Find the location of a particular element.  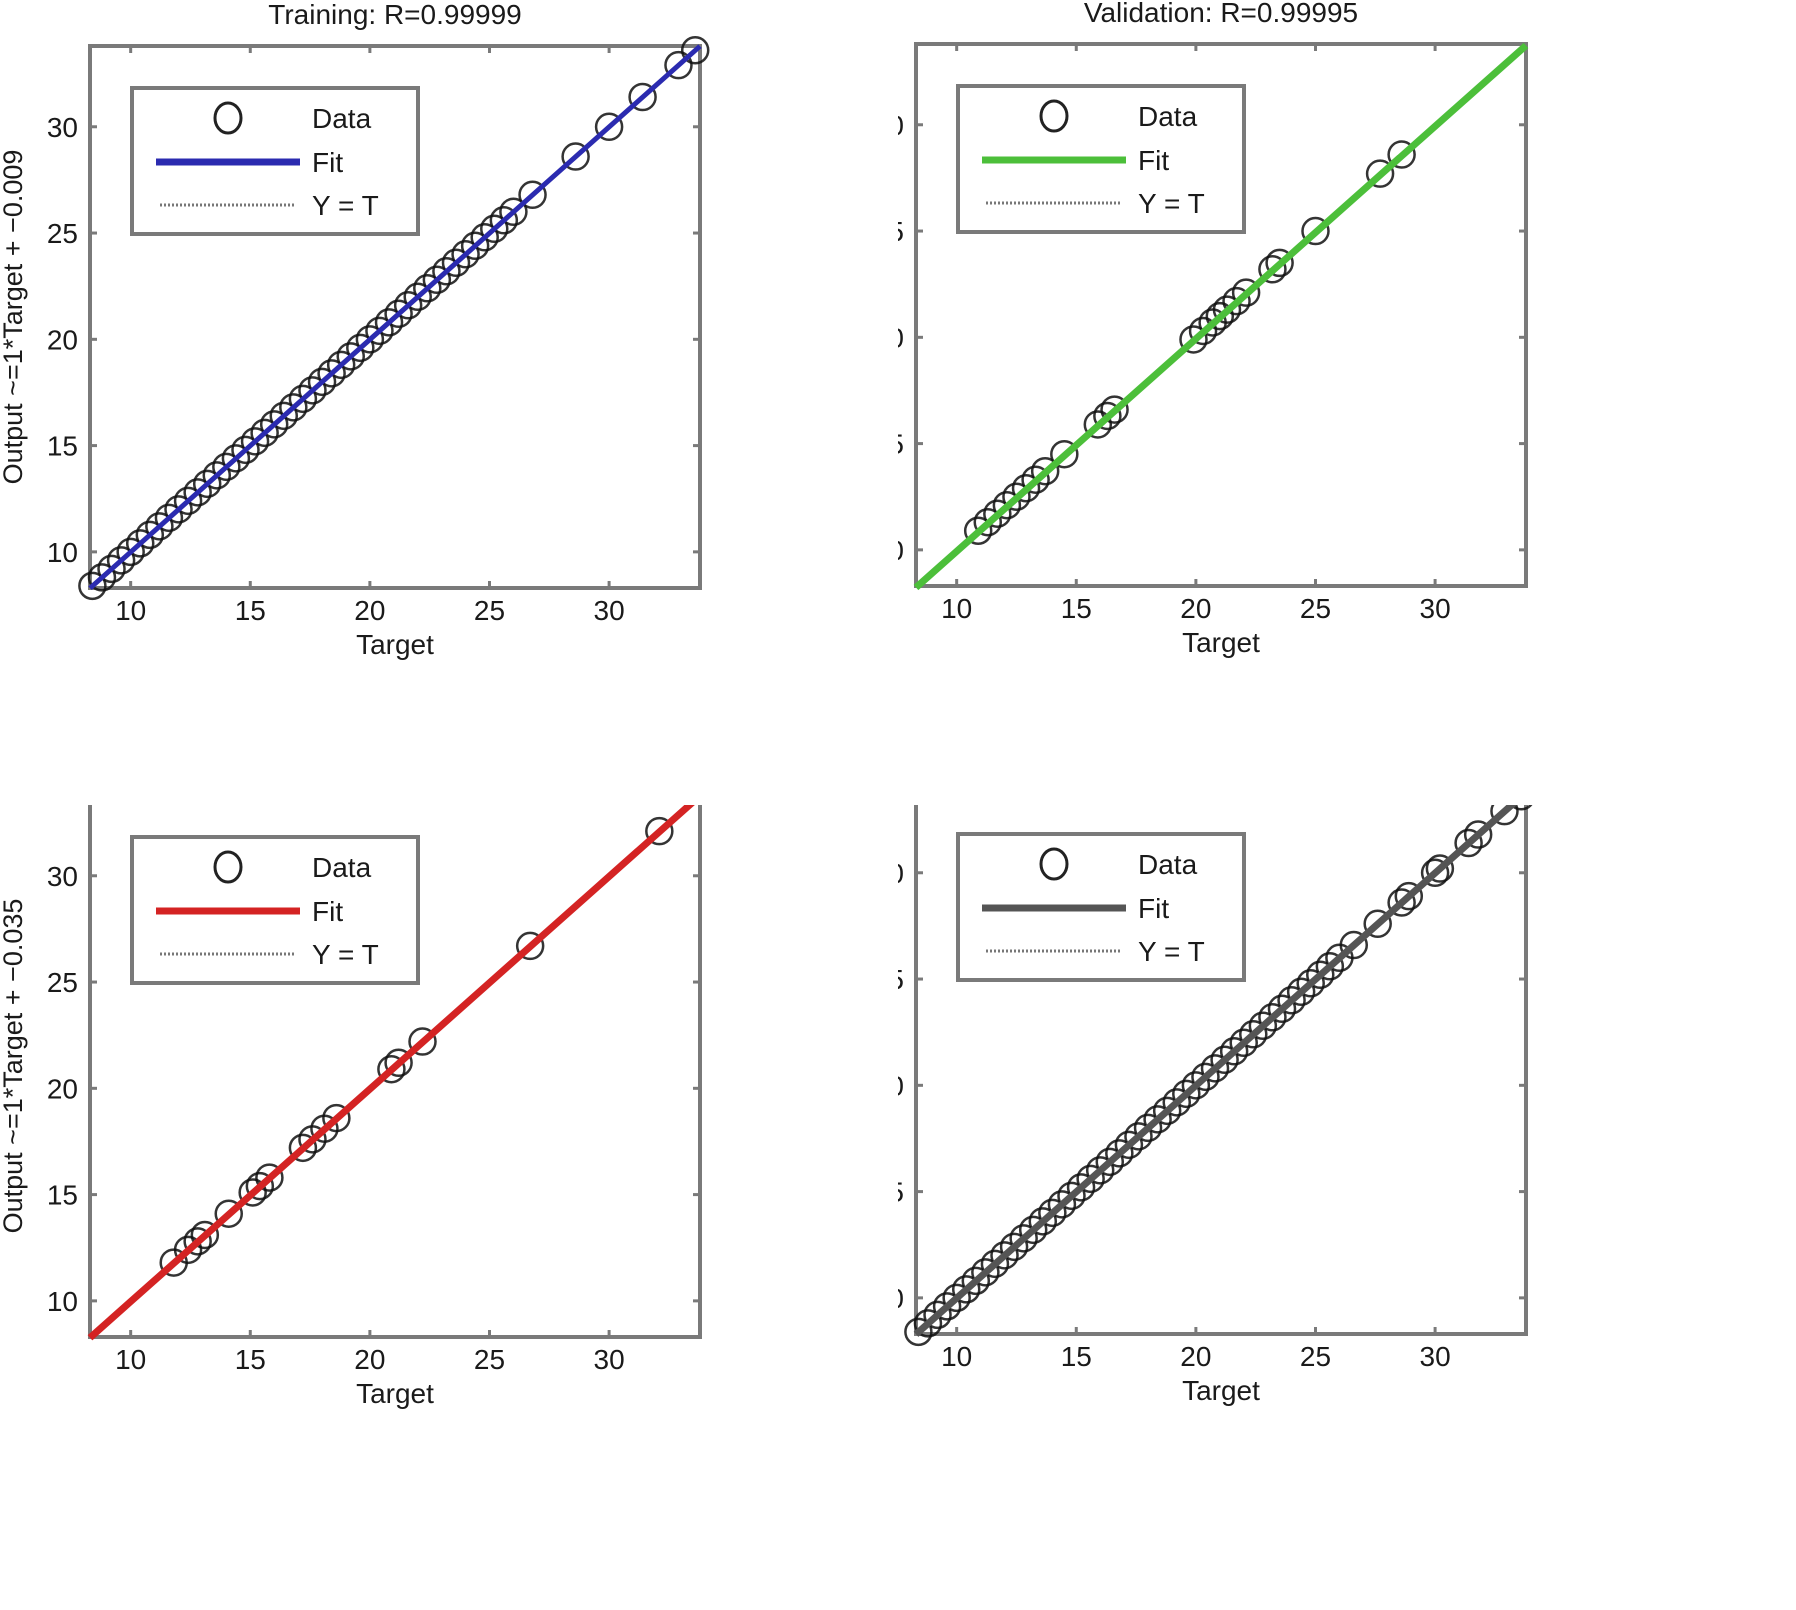

plot-content is located at coordinates (394, 318).